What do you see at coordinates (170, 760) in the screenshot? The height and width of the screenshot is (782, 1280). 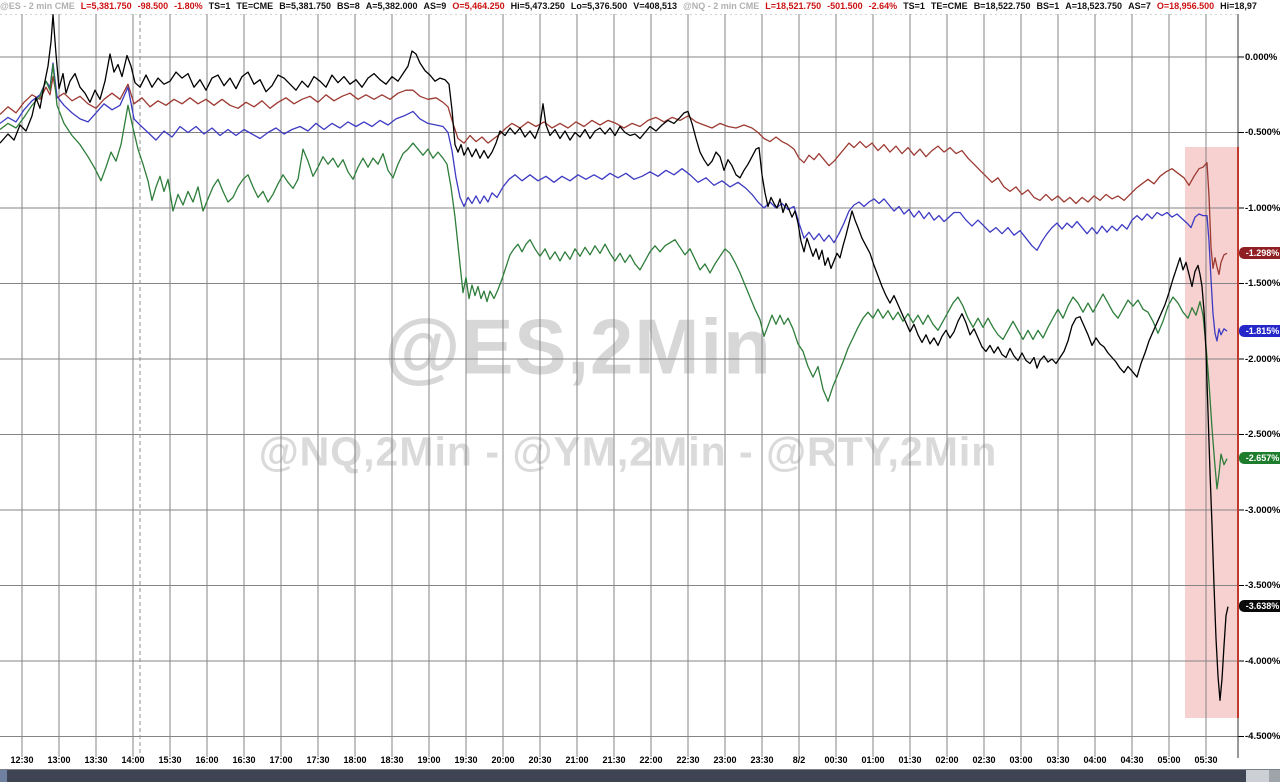 I see `x-axis-label: 15:30` at bounding box center [170, 760].